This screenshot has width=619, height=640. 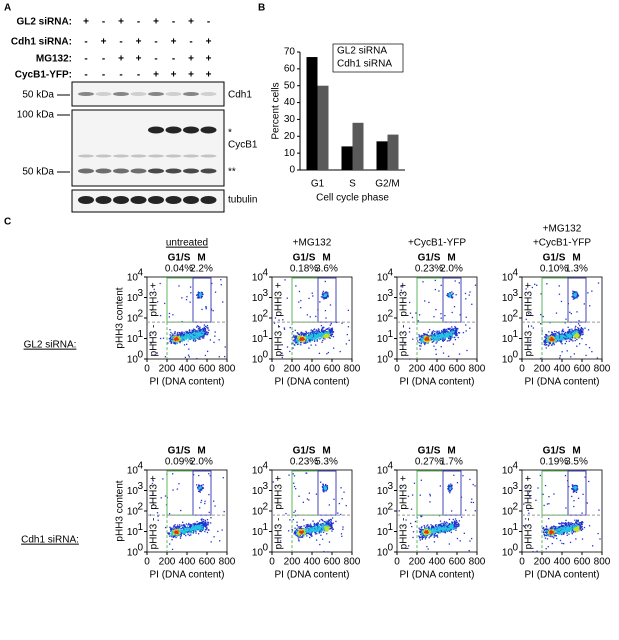 What do you see at coordinates (290, 153) in the screenshot?
I see `y-tick-label: 10` at bounding box center [290, 153].